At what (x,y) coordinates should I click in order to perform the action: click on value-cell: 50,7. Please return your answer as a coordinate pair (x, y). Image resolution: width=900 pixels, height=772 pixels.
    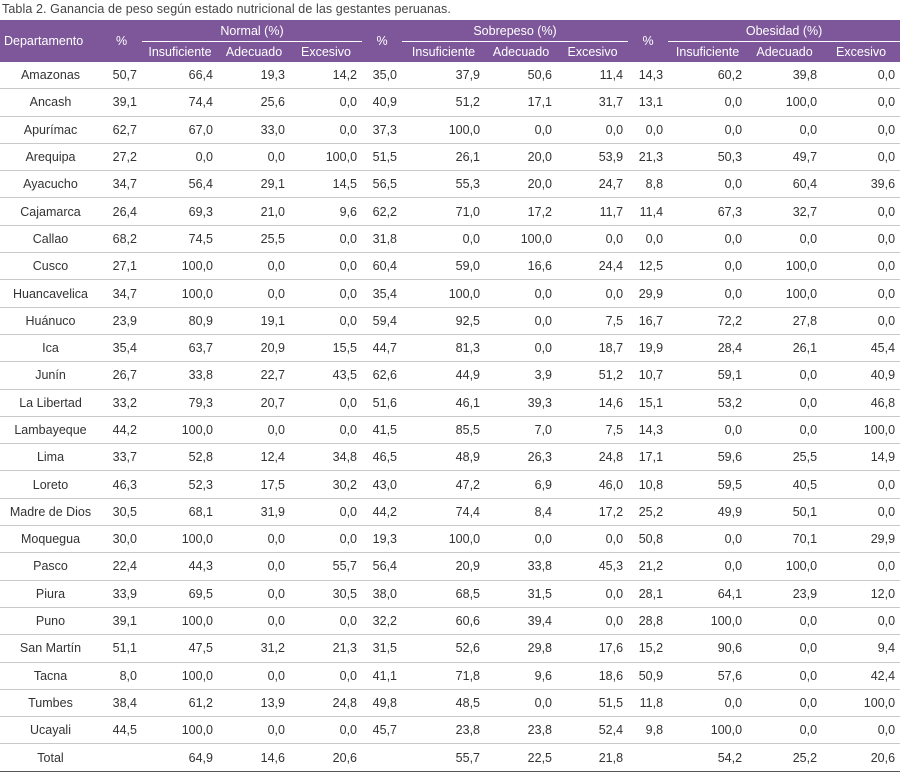
    Looking at the image, I should click on (121, 76).